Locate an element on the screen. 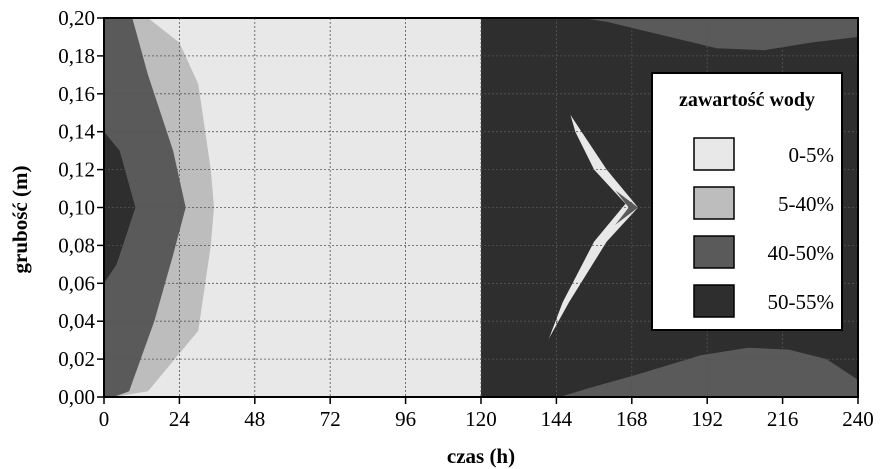  legend-box is located at coordinates (747, 201).